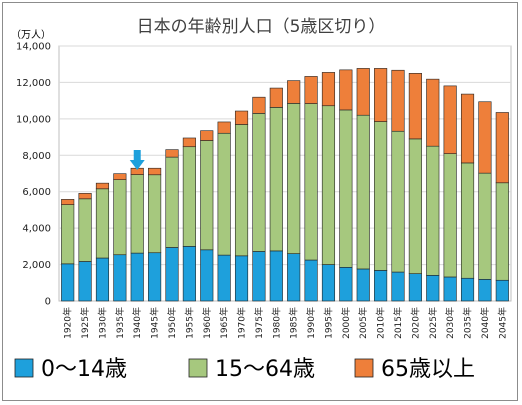 This screenshot has height=405, width=522. Describe the element at coordinates (33, 83) in the screenshot. I see `y-tick-label: 12,000` at that location.